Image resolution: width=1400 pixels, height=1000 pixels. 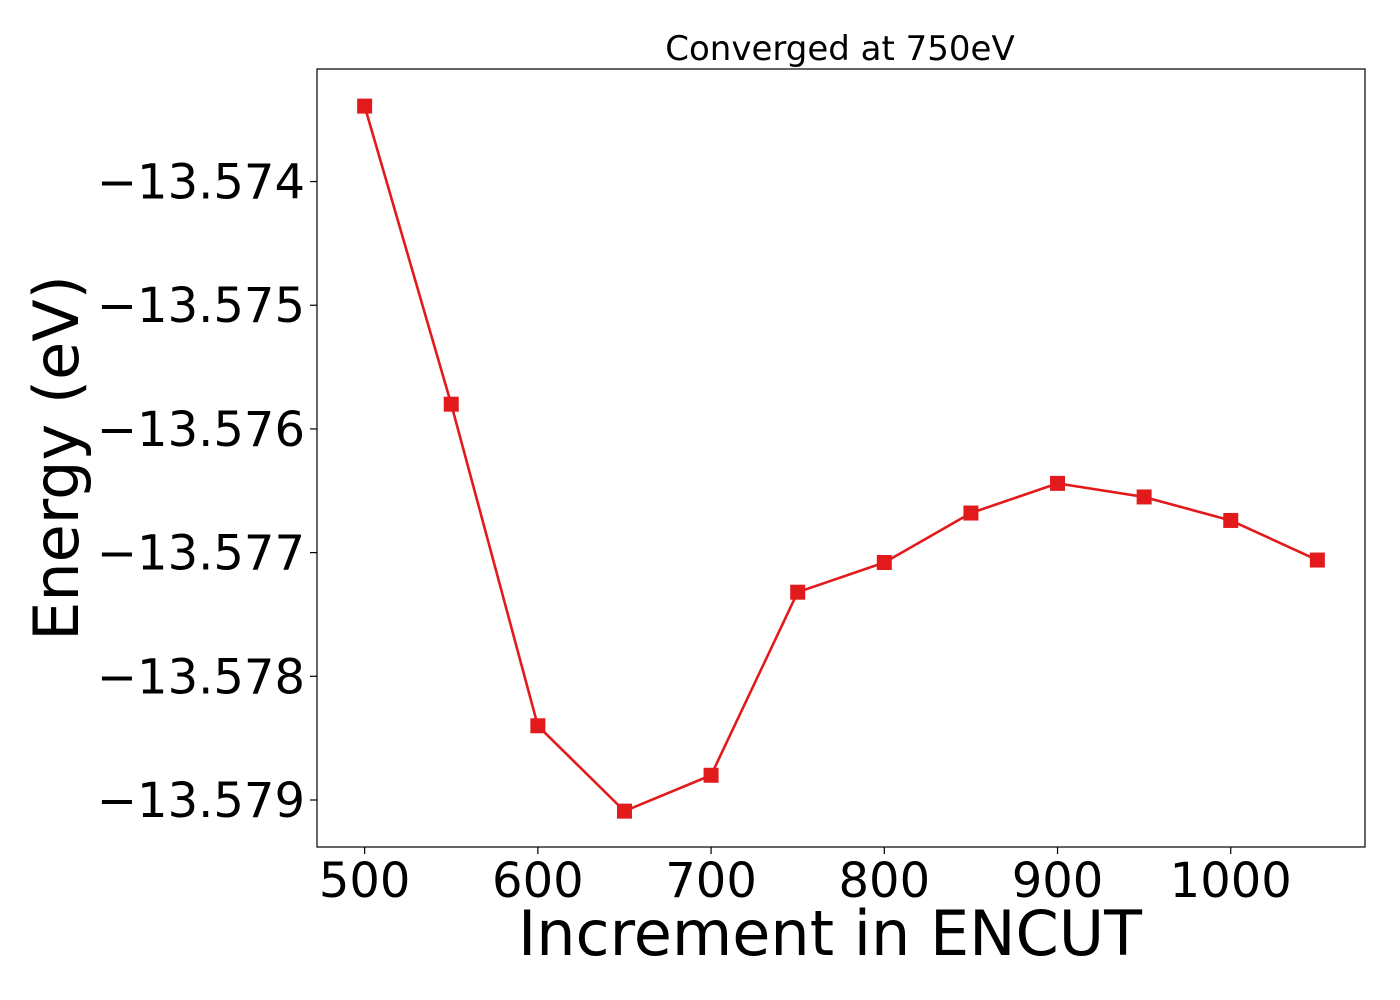 I want to click on y-tick-label: −13.577, so click(x=201, y=554).